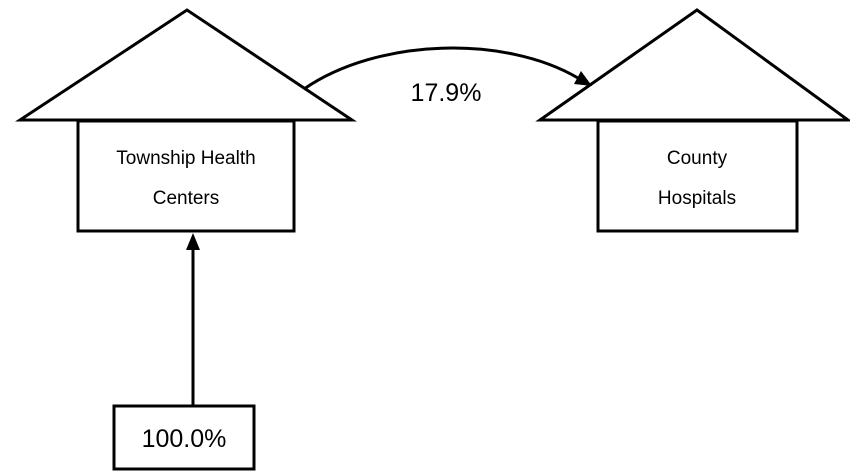  I want to click on township-roof, so click(185, 65).